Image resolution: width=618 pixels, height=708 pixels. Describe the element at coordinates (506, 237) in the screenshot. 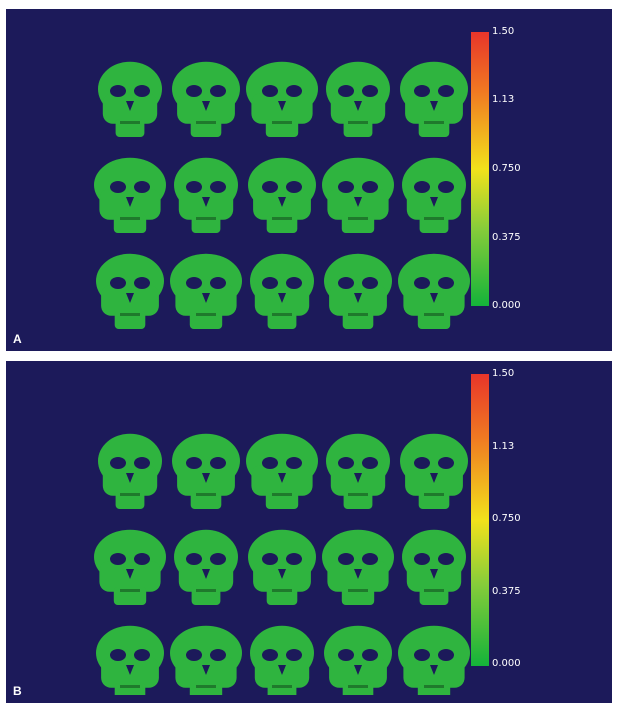

I see `colorbar-a-tick-4: 0.375` at that location.